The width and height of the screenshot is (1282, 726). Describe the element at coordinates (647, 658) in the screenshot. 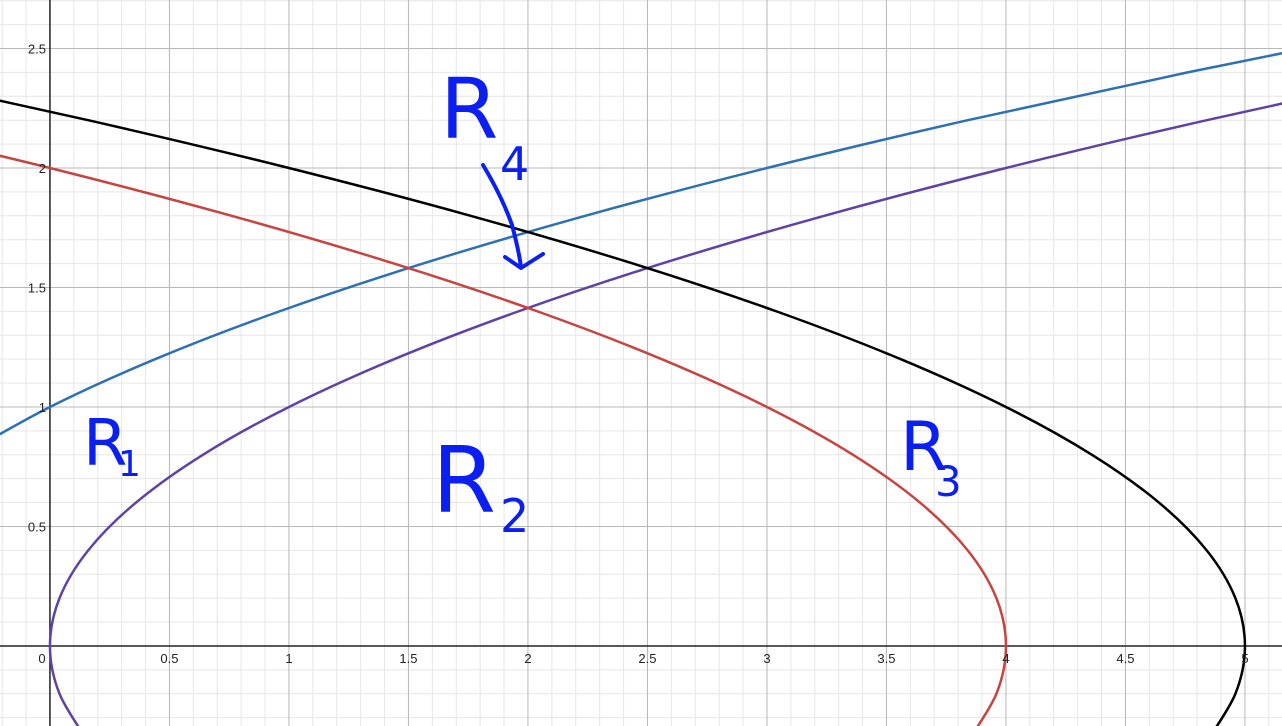

I see `x-tick-label: 2.5` at that location.